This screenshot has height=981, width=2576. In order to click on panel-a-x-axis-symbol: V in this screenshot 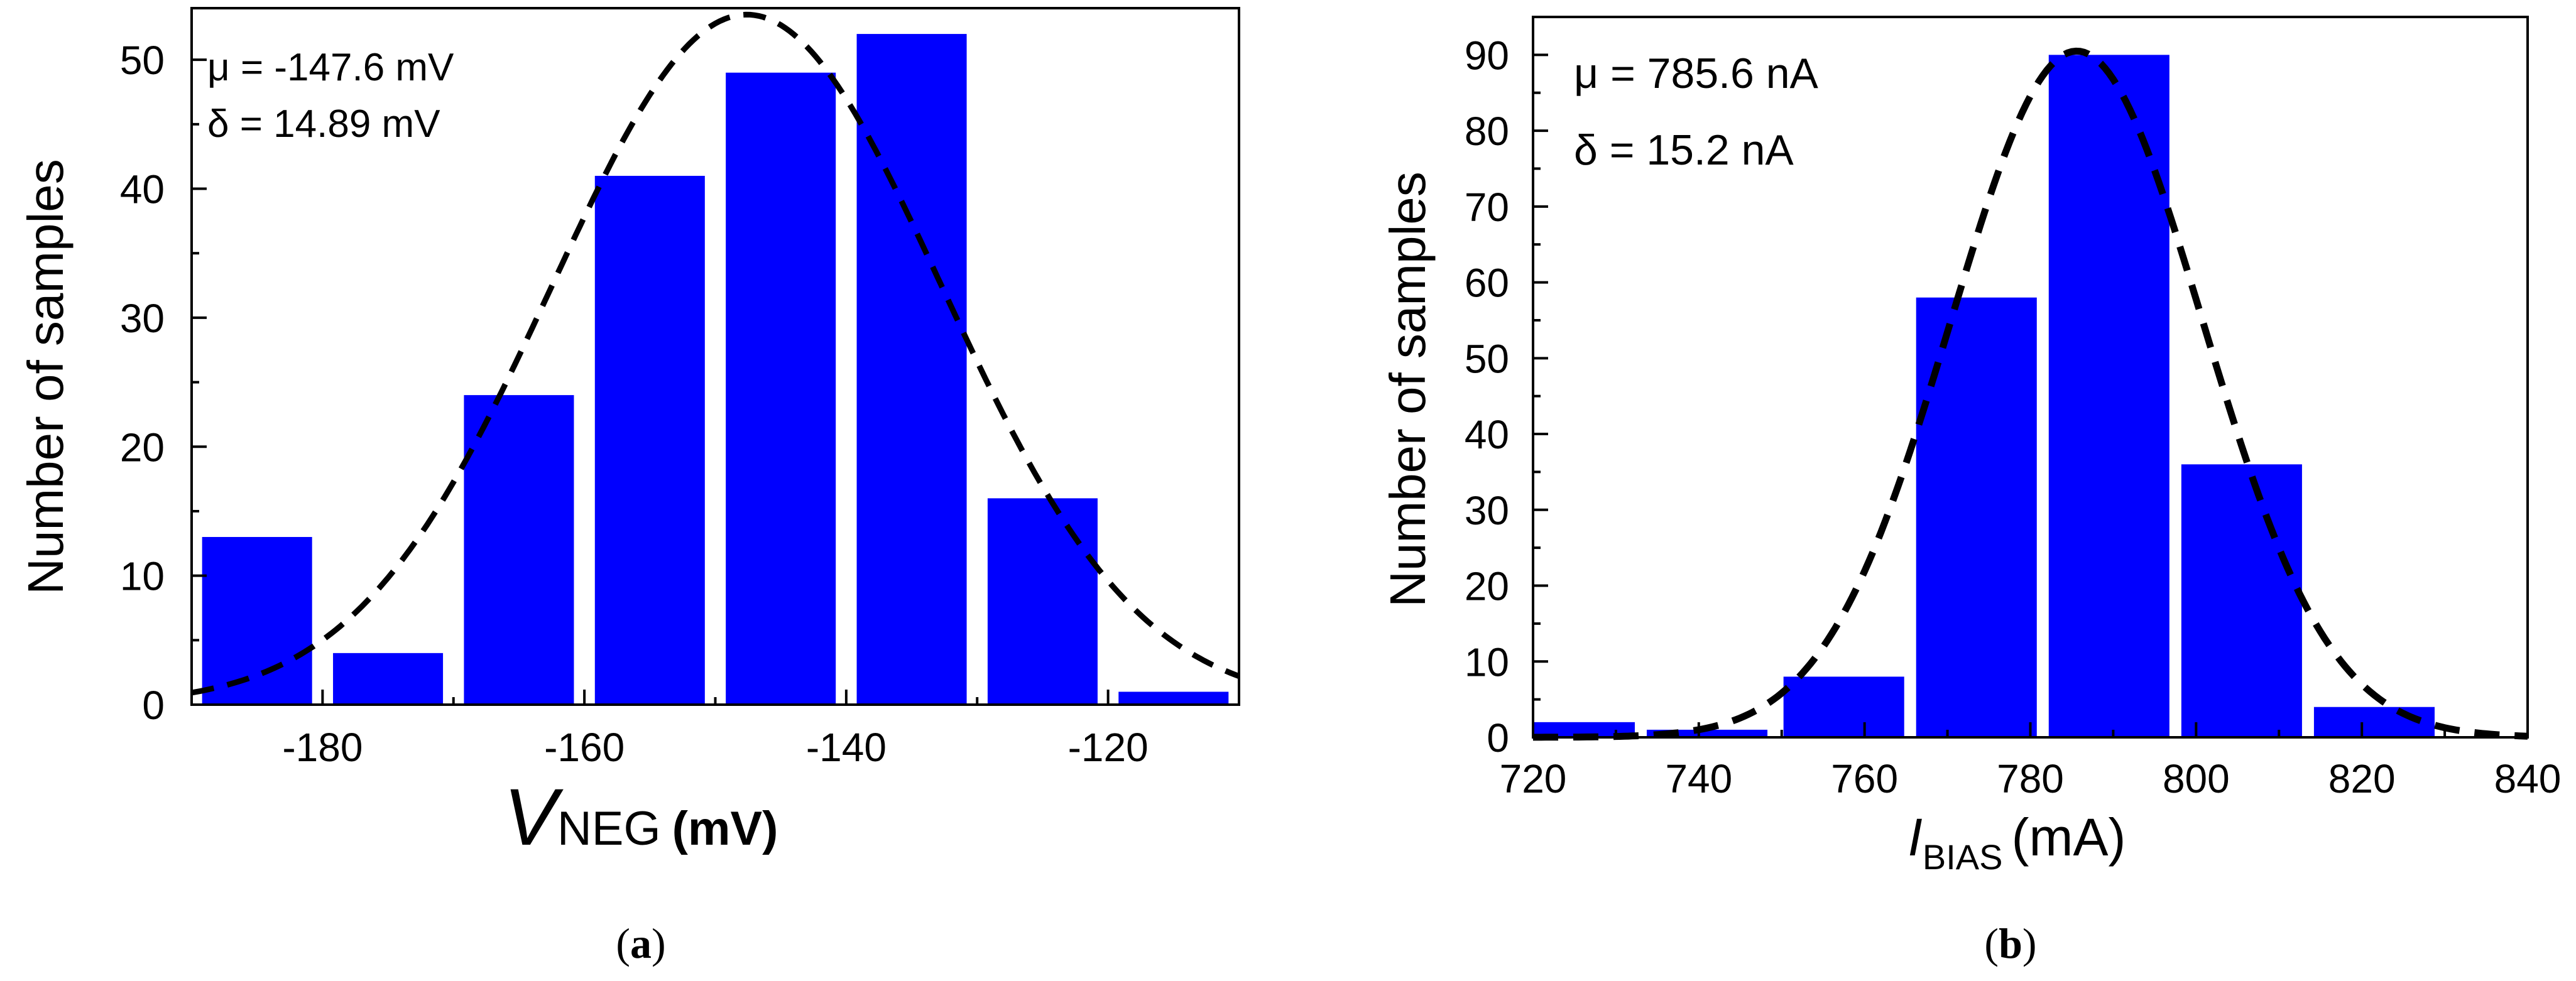, I will do `click(534, 817)`.